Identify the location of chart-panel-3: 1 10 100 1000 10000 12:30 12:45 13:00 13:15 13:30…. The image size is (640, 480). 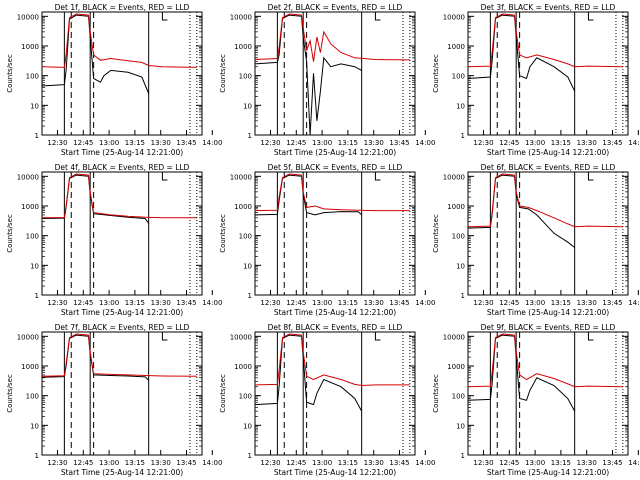
(536, 80).